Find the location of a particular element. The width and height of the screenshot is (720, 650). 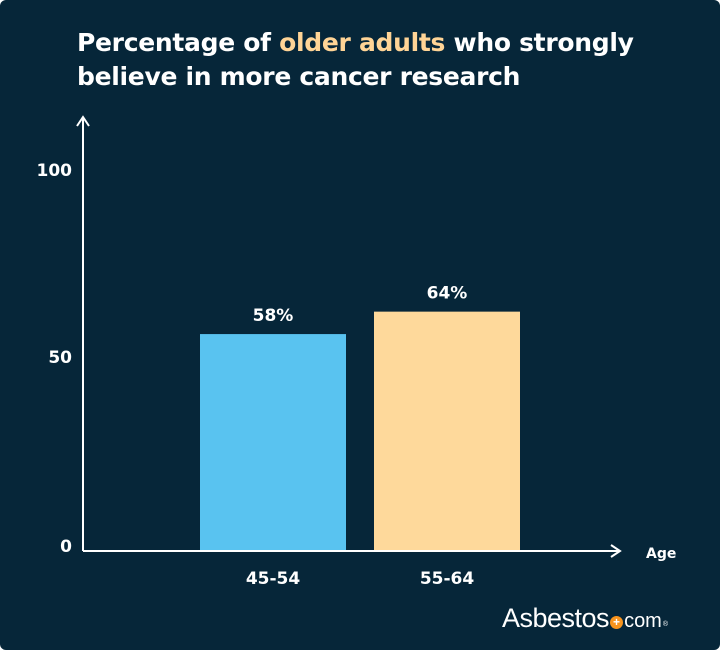

data-label-45-54: 58% is located at coordinates (273, 316).